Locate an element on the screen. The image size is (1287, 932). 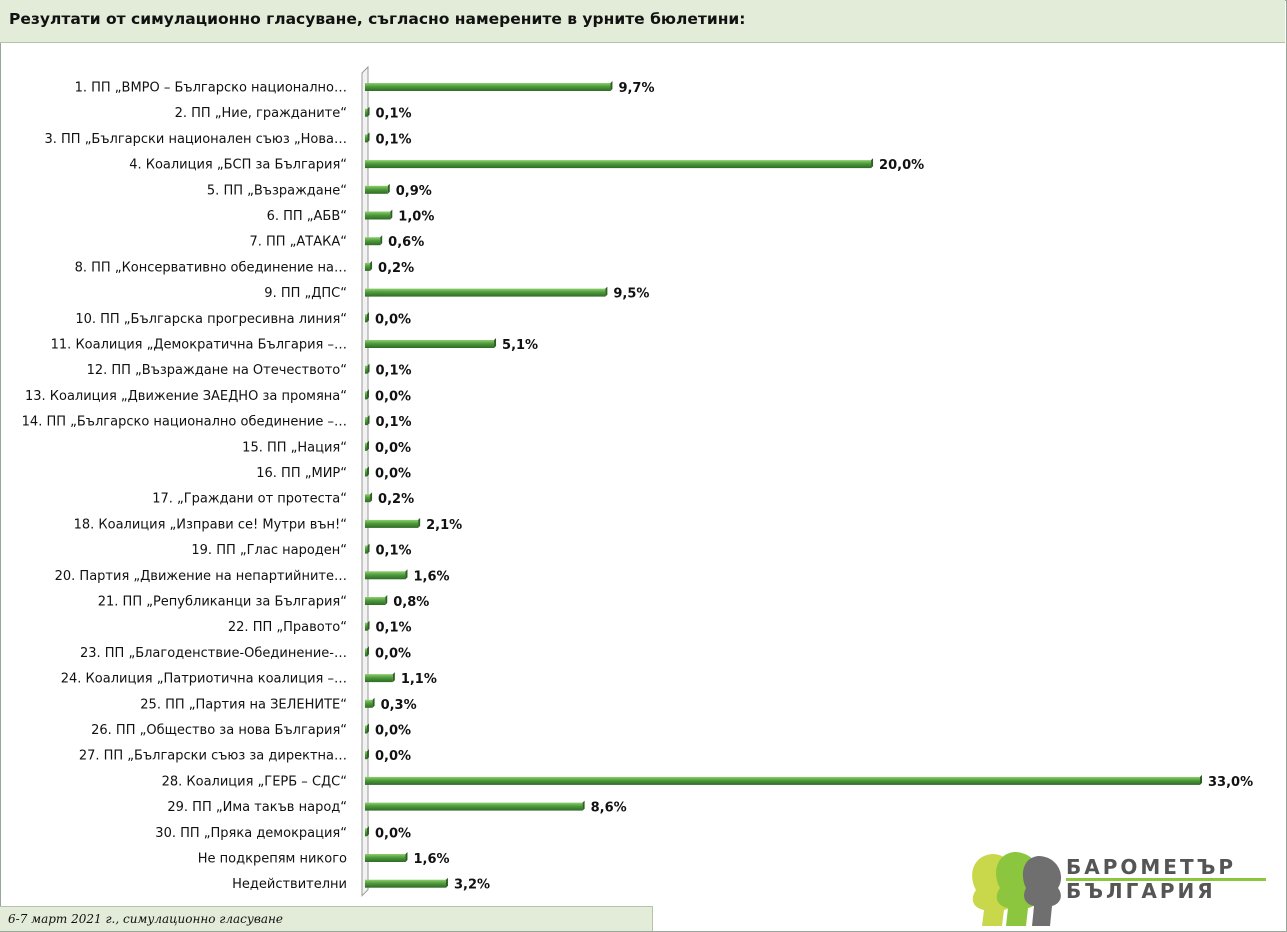
value-label: 1,6% is located at coordinates (431, 576).